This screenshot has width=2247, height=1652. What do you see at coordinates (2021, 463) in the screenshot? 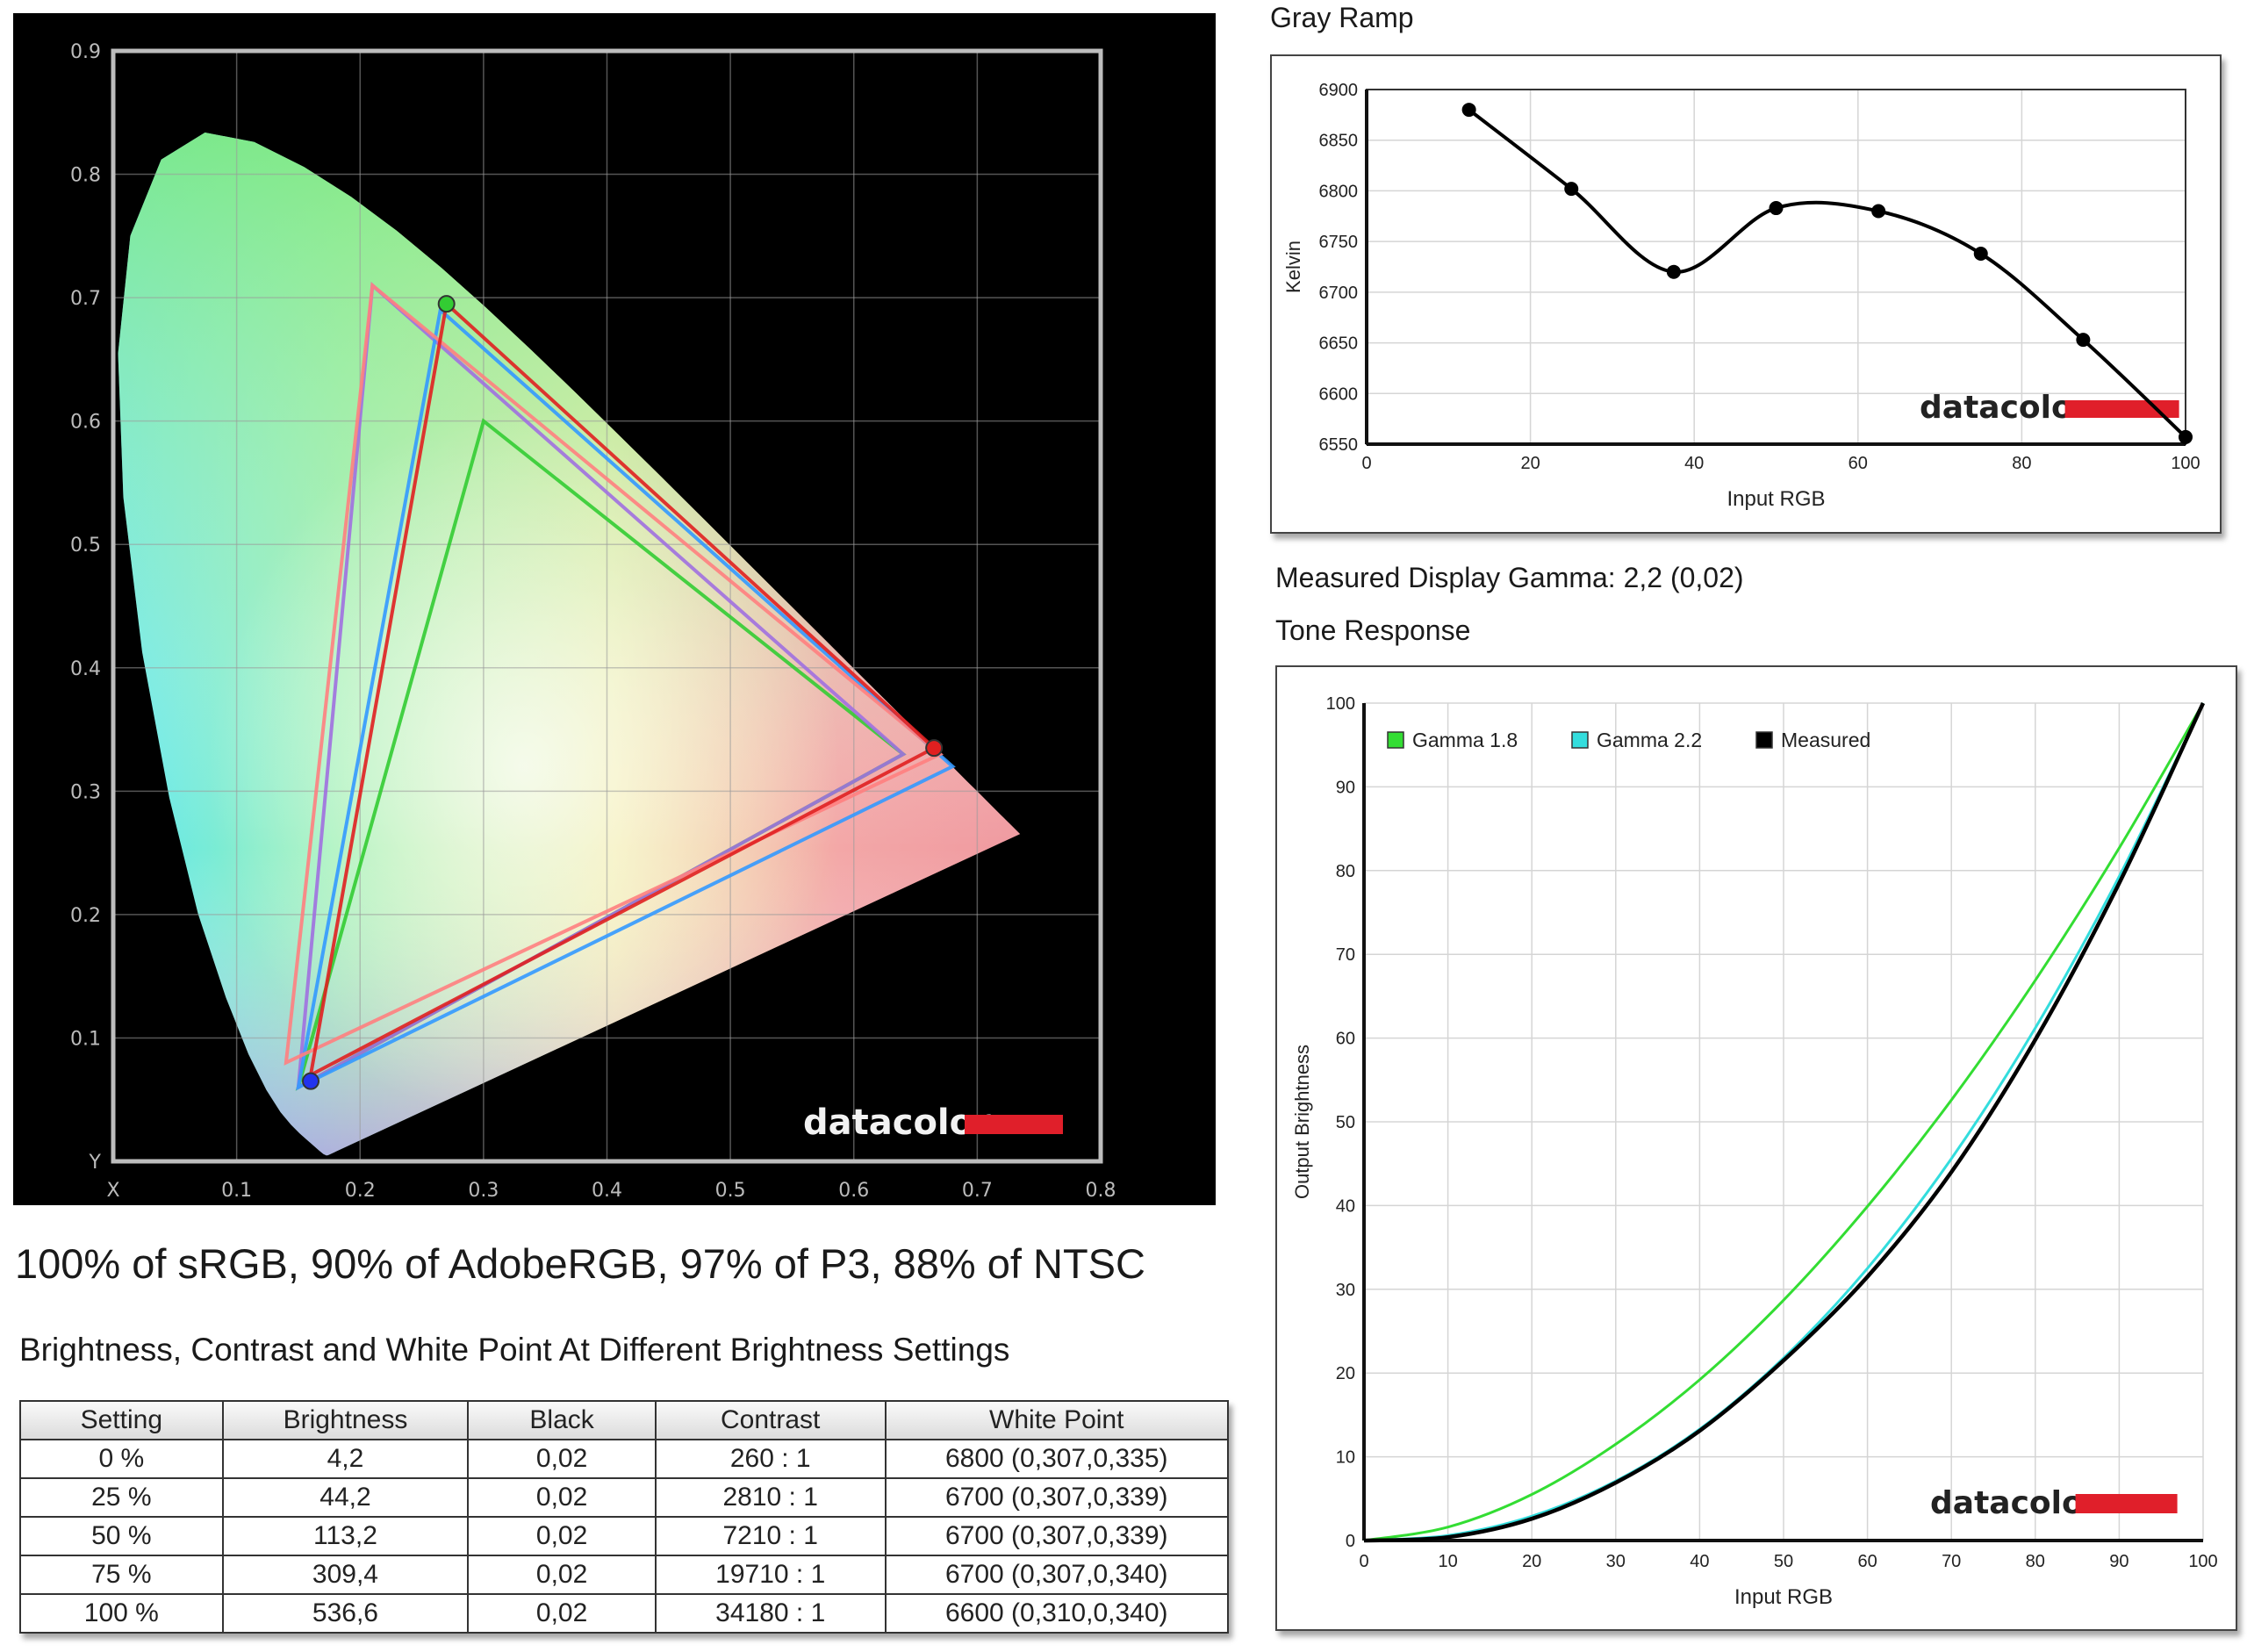
I see `gray-x-tick-label: 80` at bounding box center [2021, 463].